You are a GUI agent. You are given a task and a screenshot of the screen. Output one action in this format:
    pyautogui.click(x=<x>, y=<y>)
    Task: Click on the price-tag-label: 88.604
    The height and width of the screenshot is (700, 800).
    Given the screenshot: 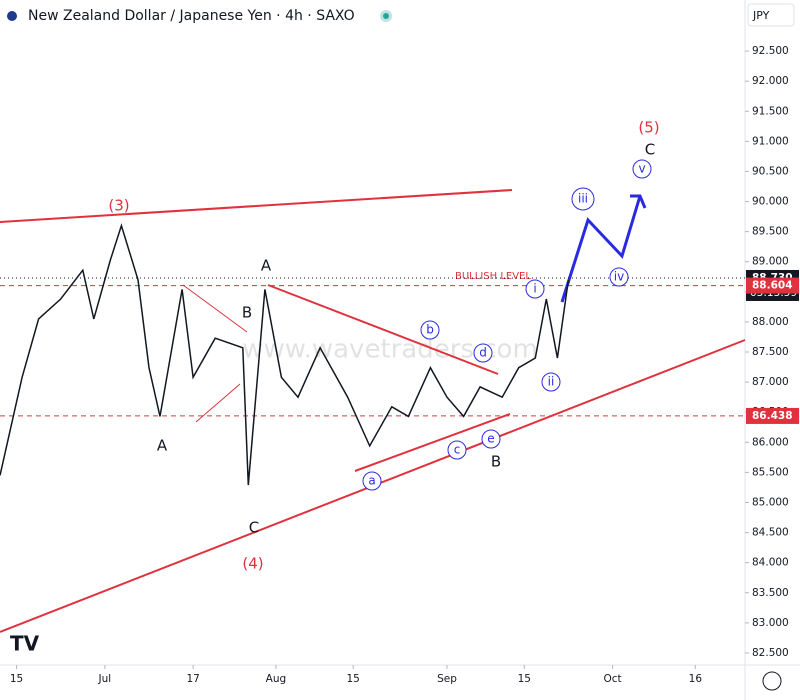 What is the action you would take?
    pyautogui.click(x=772, y=286)
    